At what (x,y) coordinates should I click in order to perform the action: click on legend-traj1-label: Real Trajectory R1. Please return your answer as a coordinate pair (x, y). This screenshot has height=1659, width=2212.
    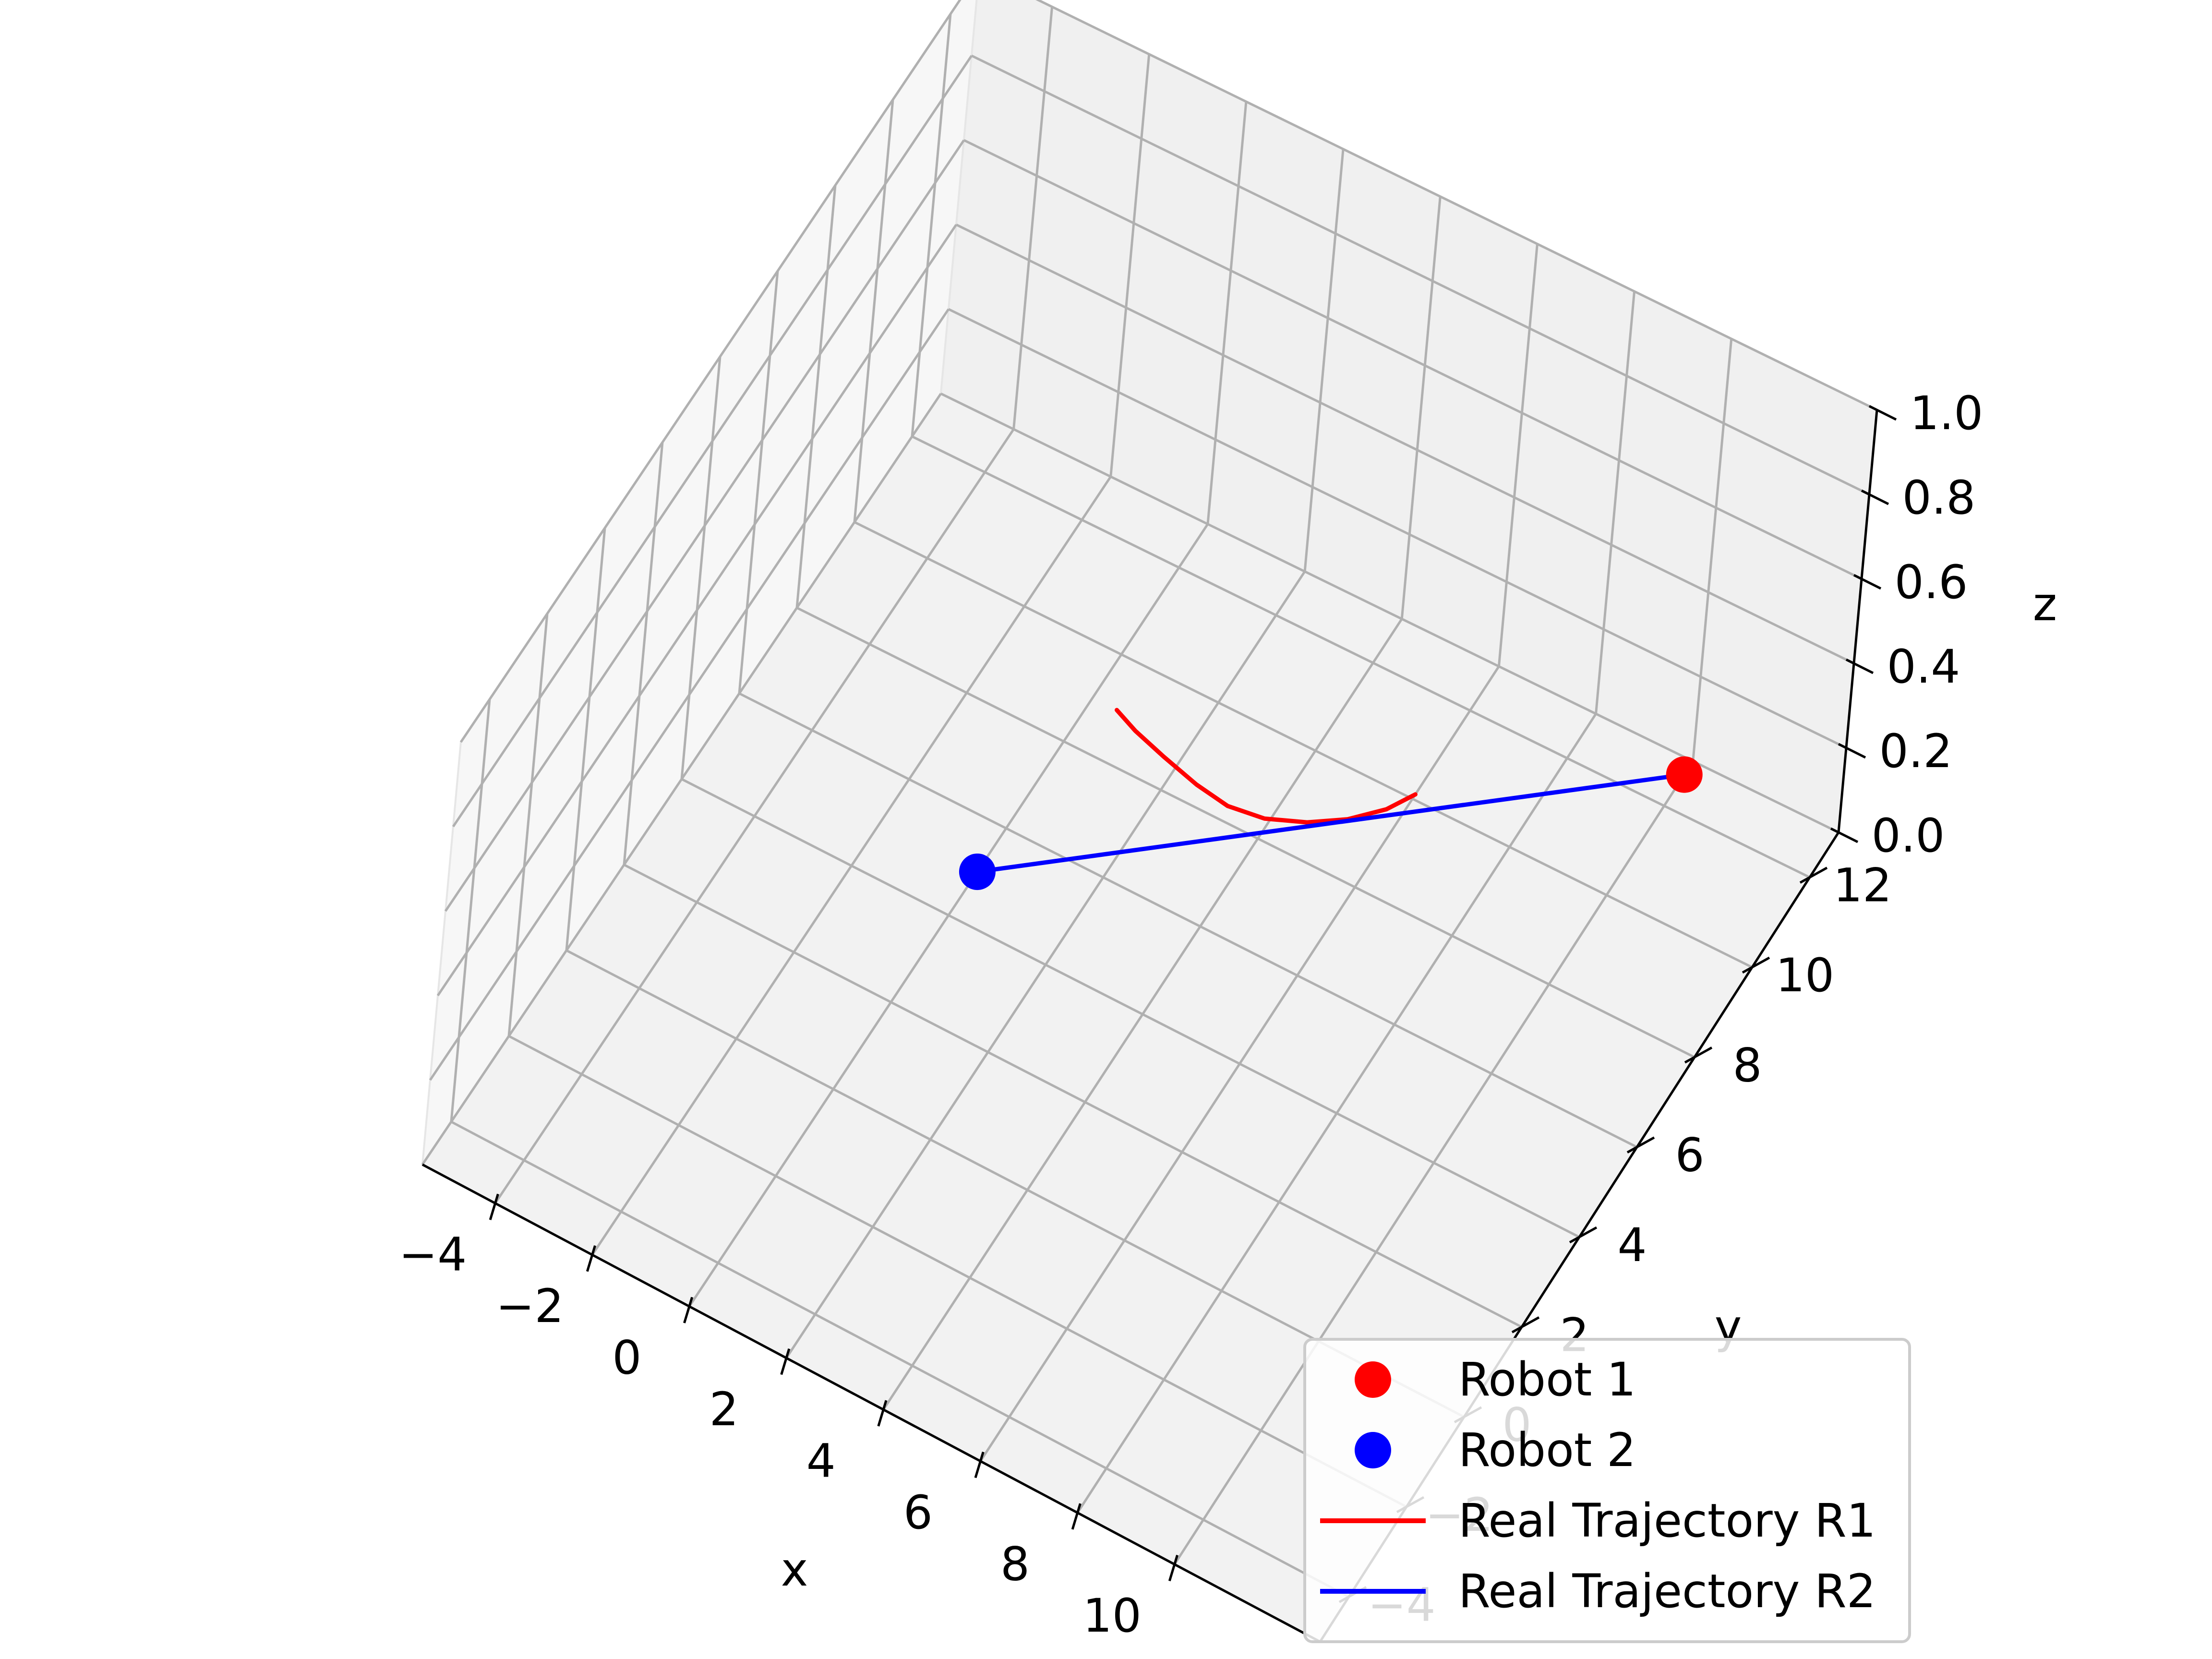
    Looking at the image, I should click on (1667, 1521).